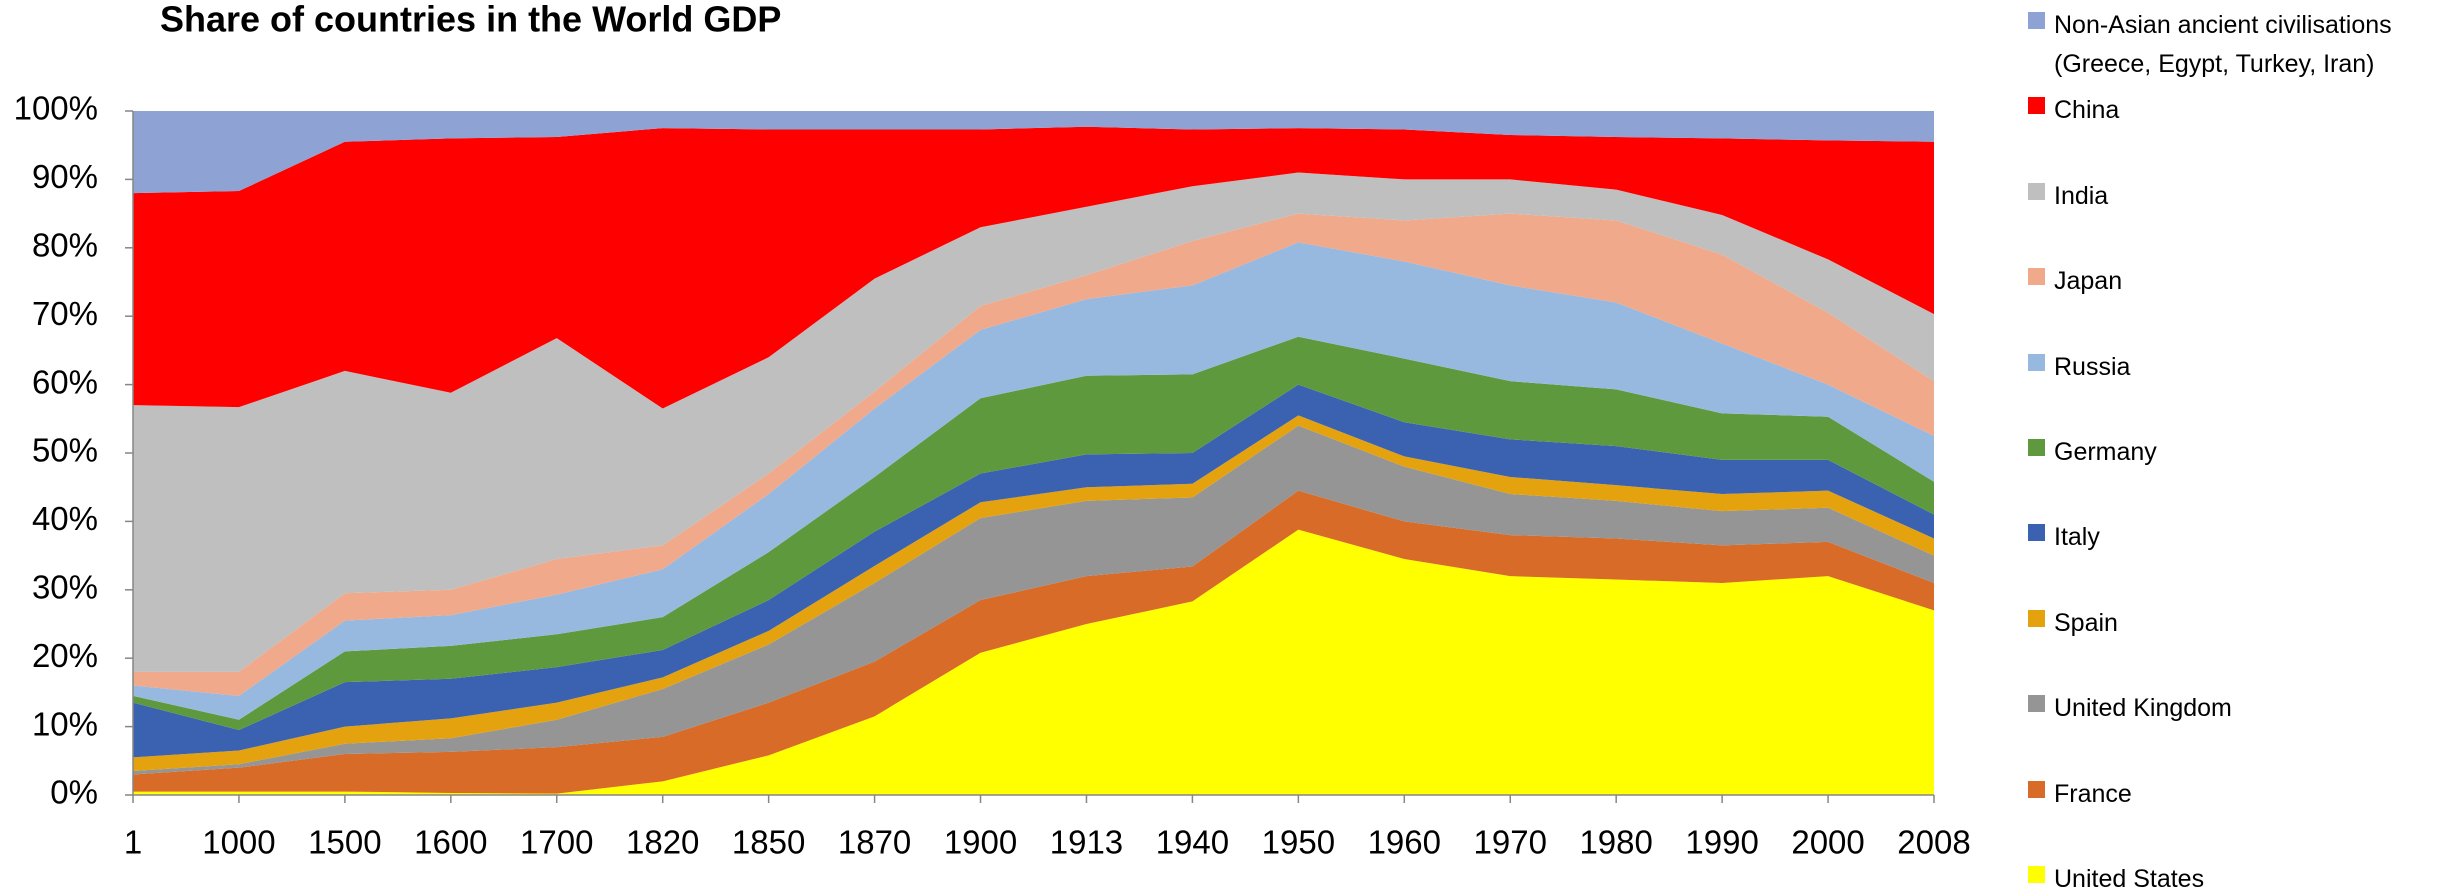  I want to click on legend-label: United Kingdom, so click(2143, 708).